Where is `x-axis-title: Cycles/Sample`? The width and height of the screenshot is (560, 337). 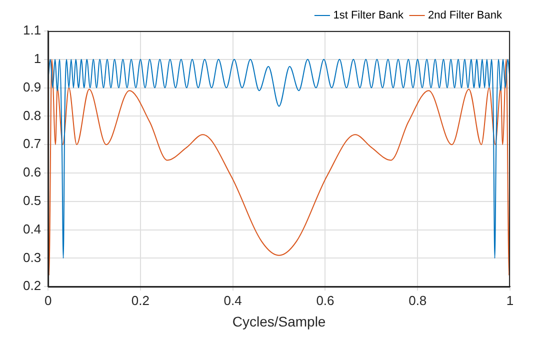 x-axis-title: Cycles/Sample is located at coordinates (279, 321).